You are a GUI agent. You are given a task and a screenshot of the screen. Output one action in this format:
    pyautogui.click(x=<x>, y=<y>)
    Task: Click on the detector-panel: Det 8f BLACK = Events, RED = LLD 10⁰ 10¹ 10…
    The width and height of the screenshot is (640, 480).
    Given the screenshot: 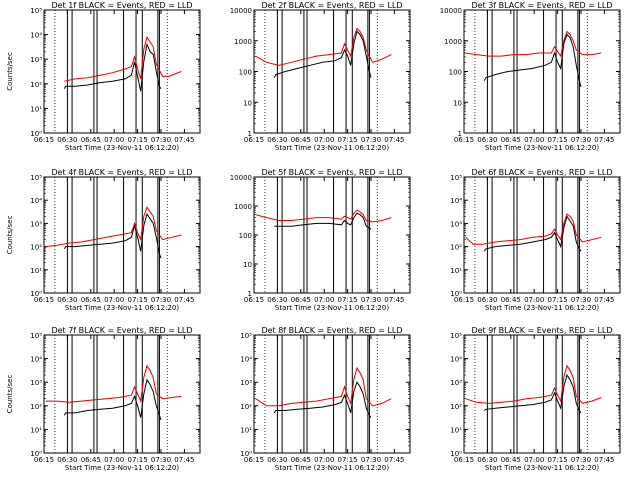 What is the action you would take?
    pyautogui.click(x=325, y=399)
    